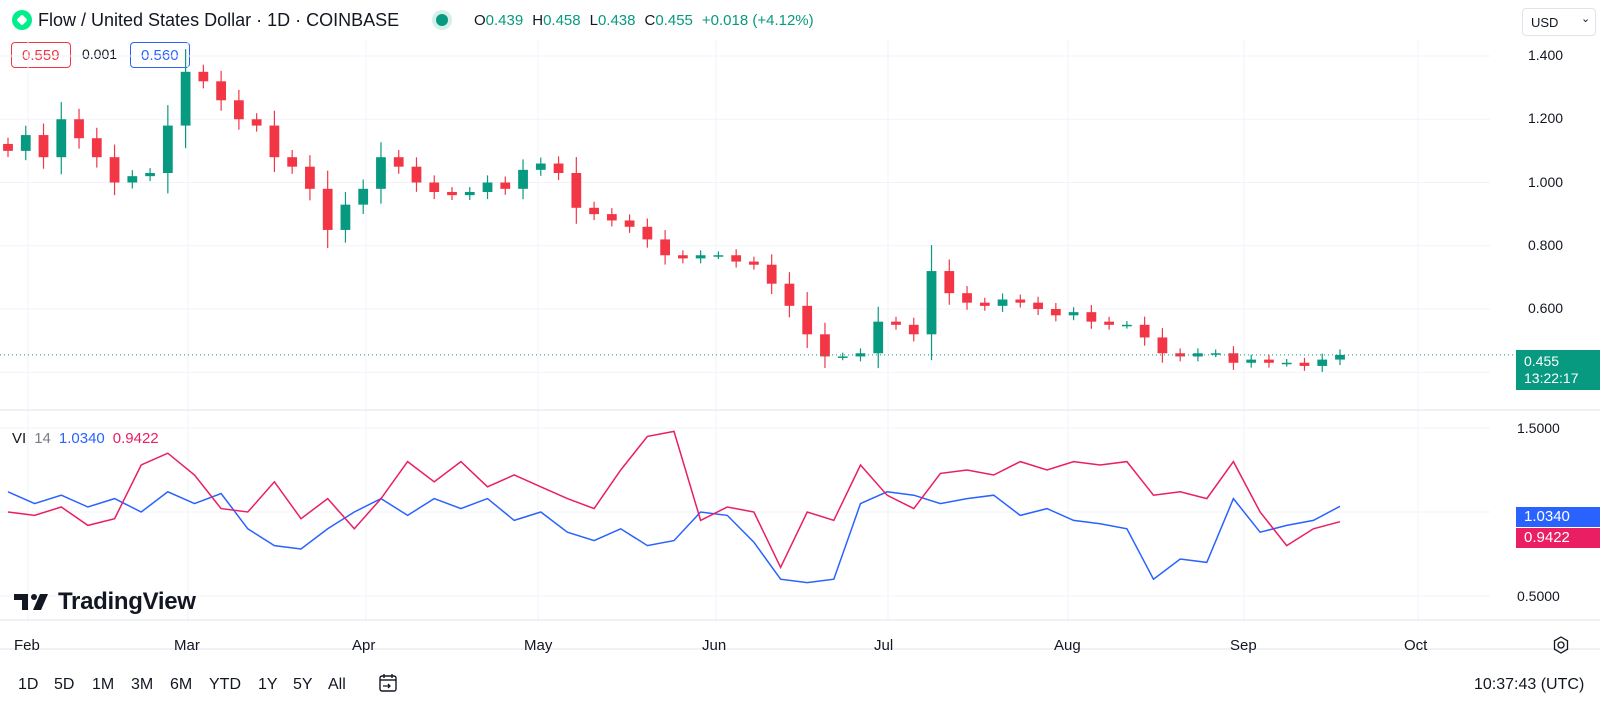 The width and height of the screenshot is (1600, 702). I want to click on price-axis-tick: 1.400, so click(1546, 55).